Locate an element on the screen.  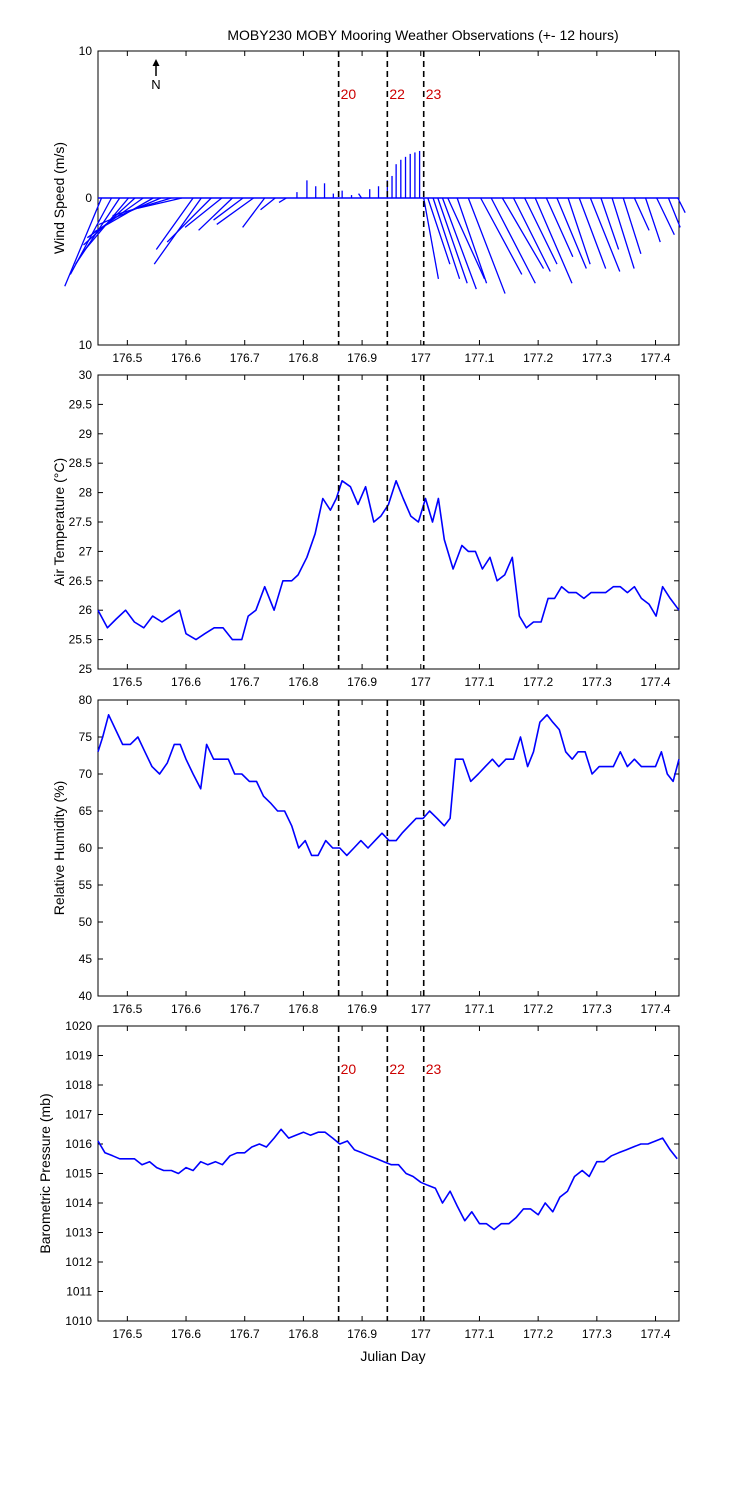
y-tick-label: 80 is located at coordinates (86, 700).